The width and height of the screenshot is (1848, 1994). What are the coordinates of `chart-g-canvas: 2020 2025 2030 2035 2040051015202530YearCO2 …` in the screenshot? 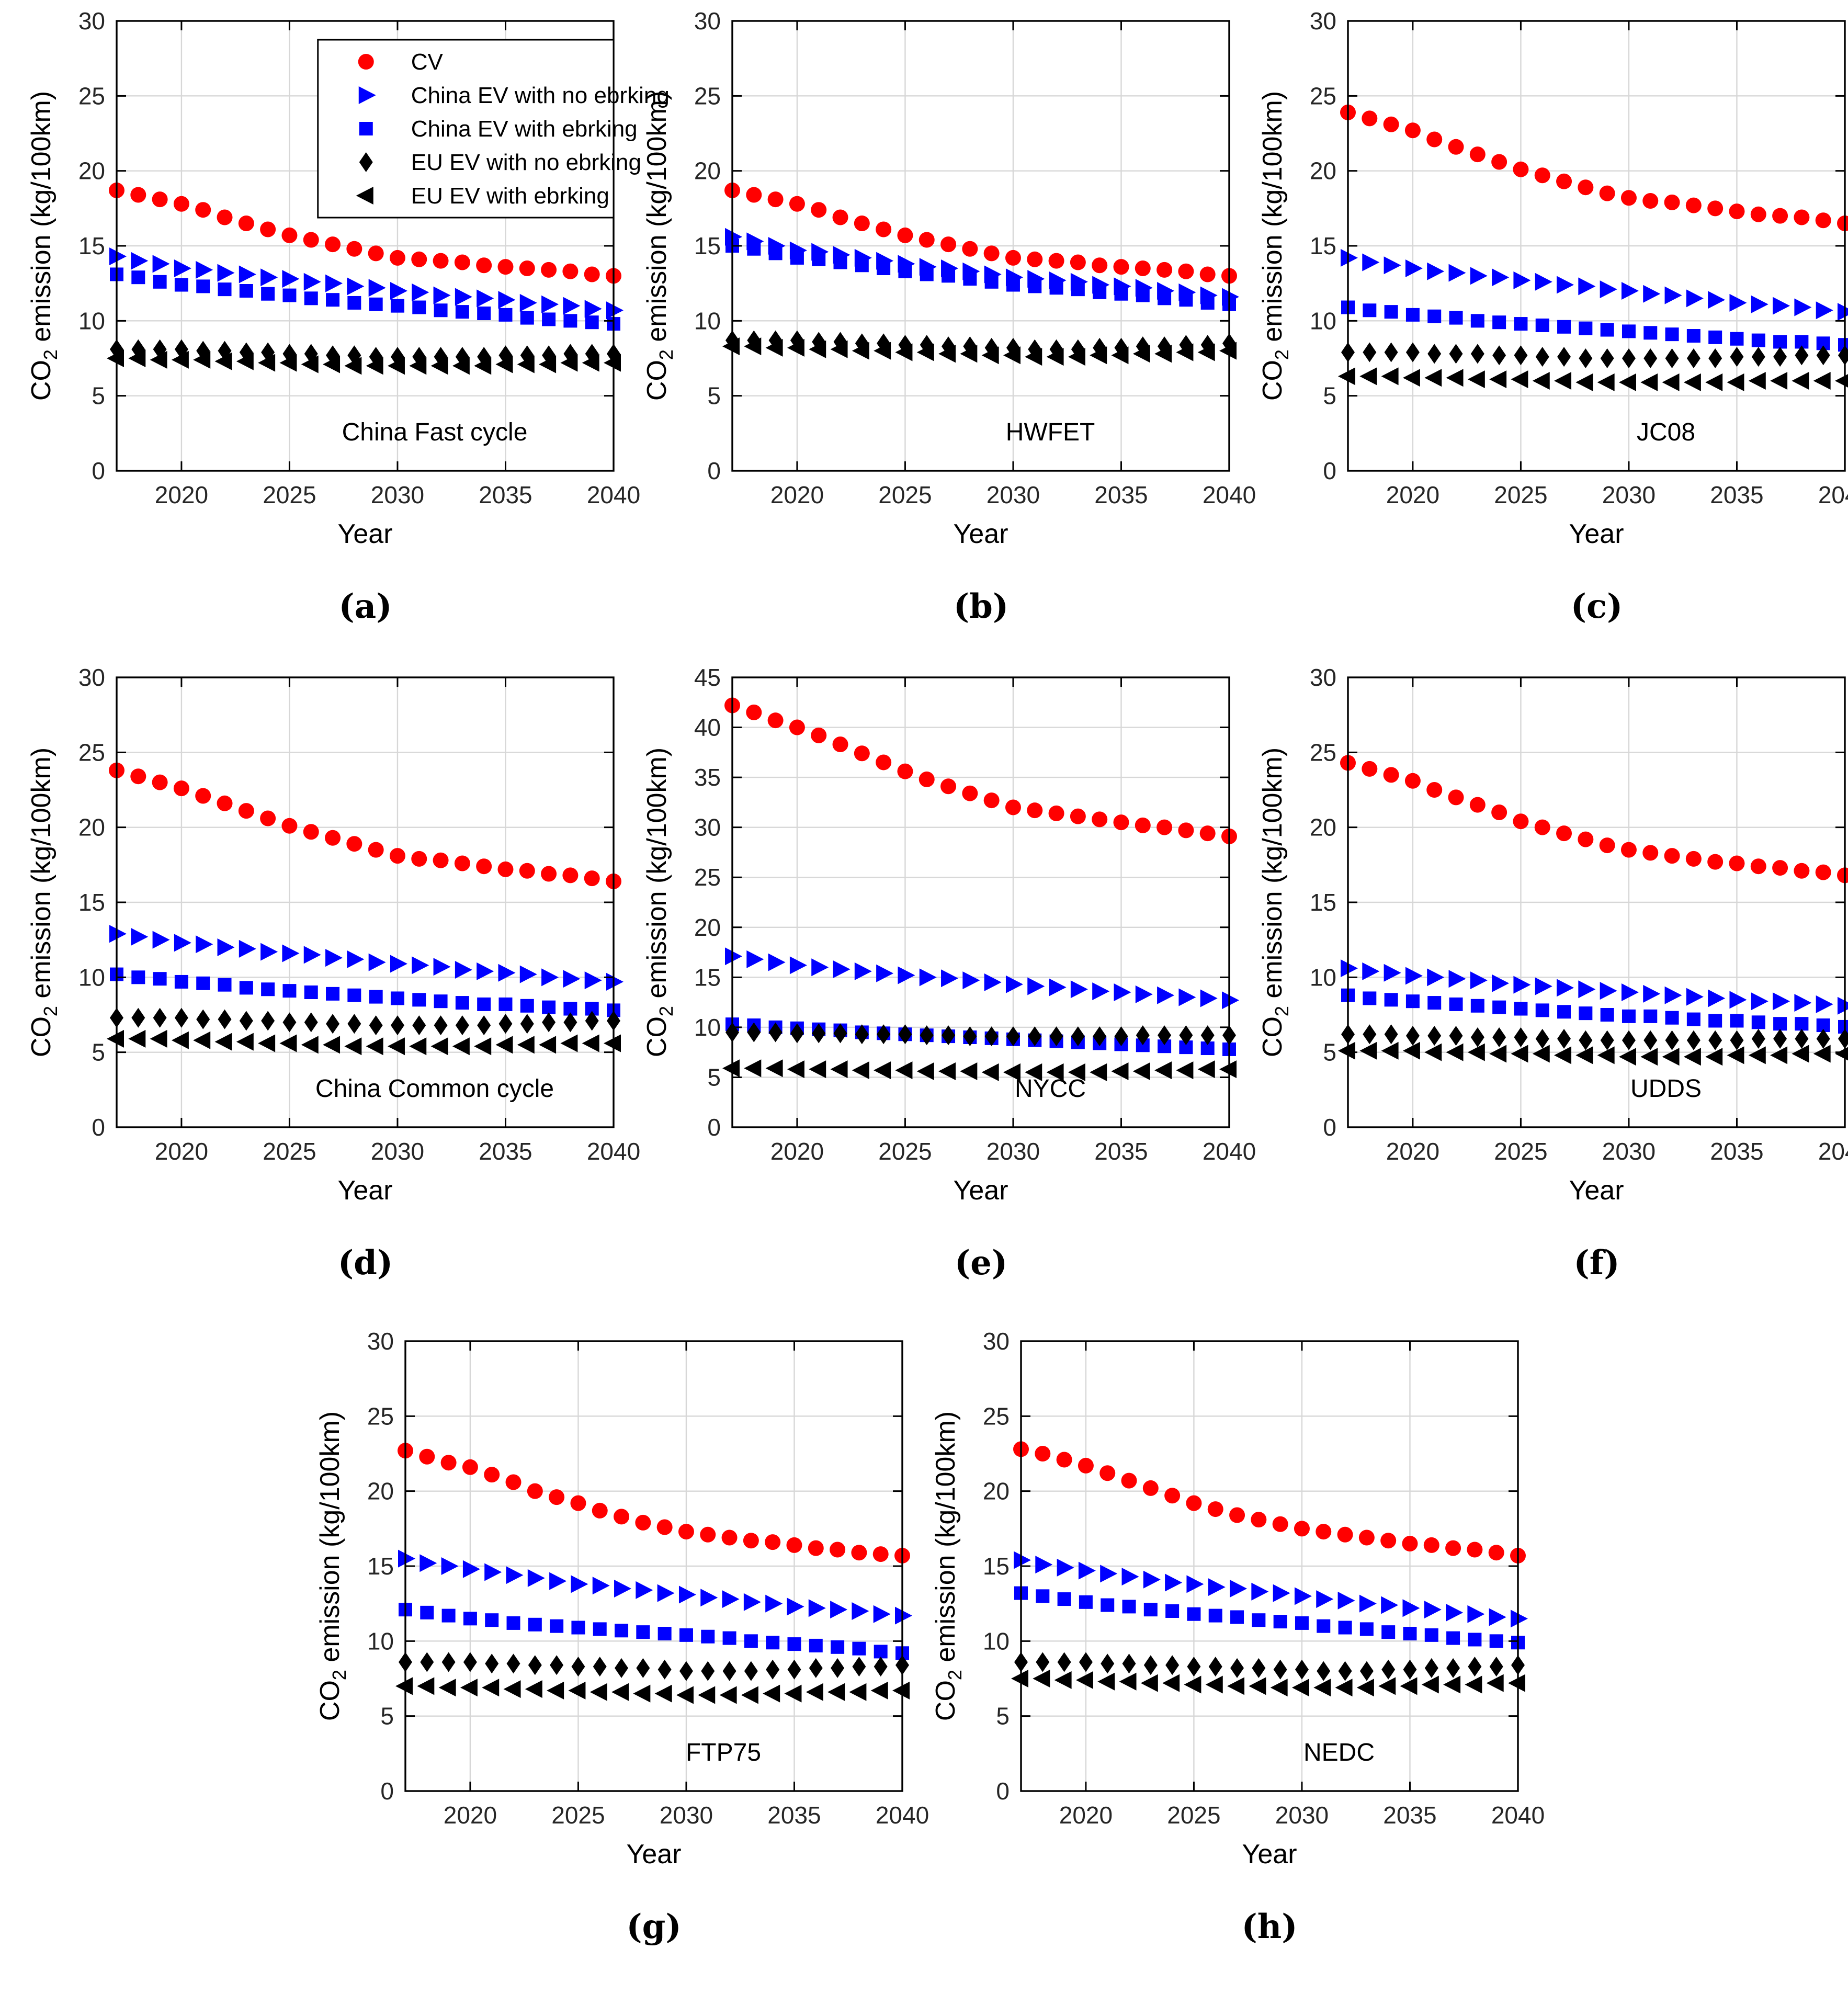 It's located at (622, 1599).